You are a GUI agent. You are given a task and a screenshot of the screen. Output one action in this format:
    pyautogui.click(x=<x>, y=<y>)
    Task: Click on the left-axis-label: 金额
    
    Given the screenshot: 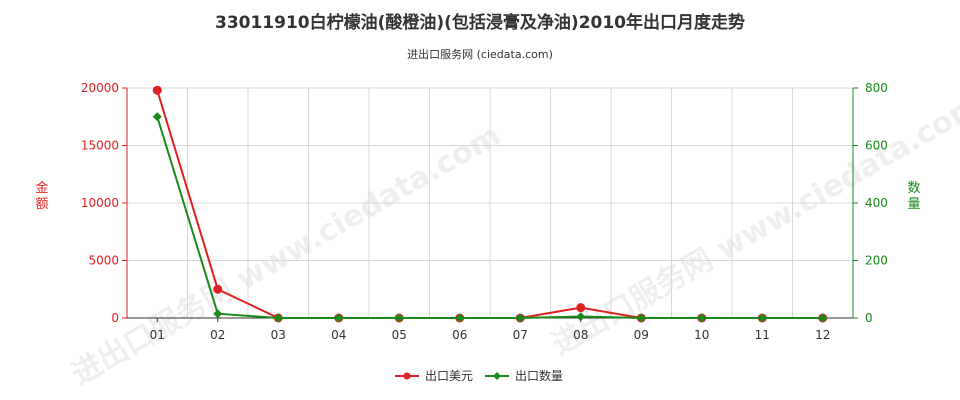 What is the action you would take?
    pyautogui.click(x=41, y=196)
    